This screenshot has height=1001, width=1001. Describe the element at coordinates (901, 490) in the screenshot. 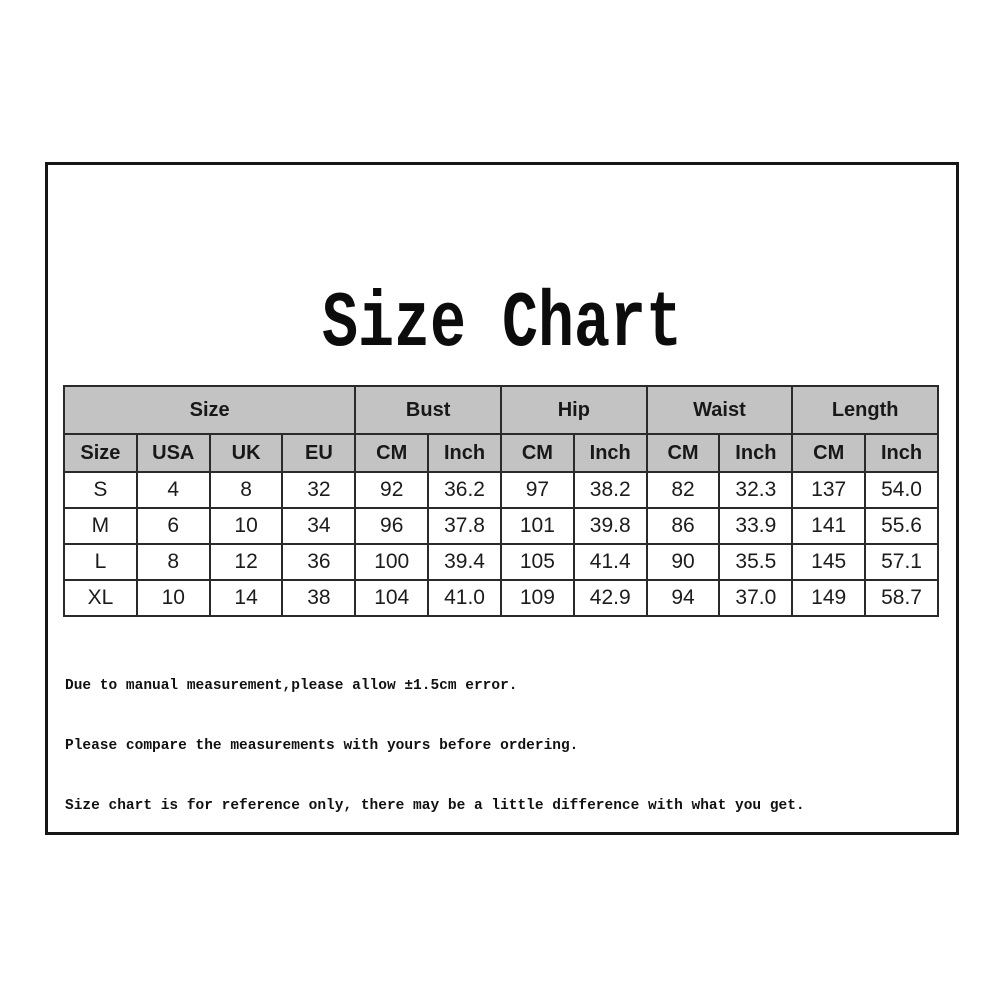

I see `table-cell: 54.0` at that location.